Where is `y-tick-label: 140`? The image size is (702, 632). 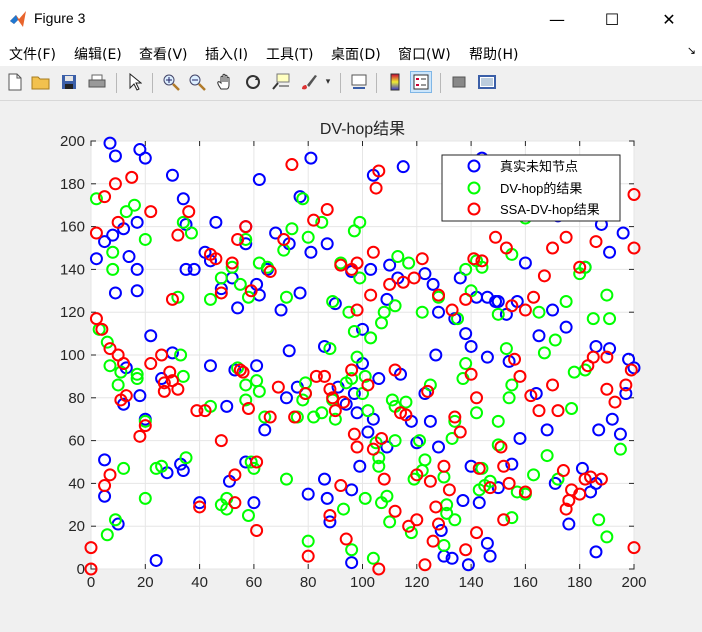 y-tick-label: 140 is located at coordinates (72, 269).